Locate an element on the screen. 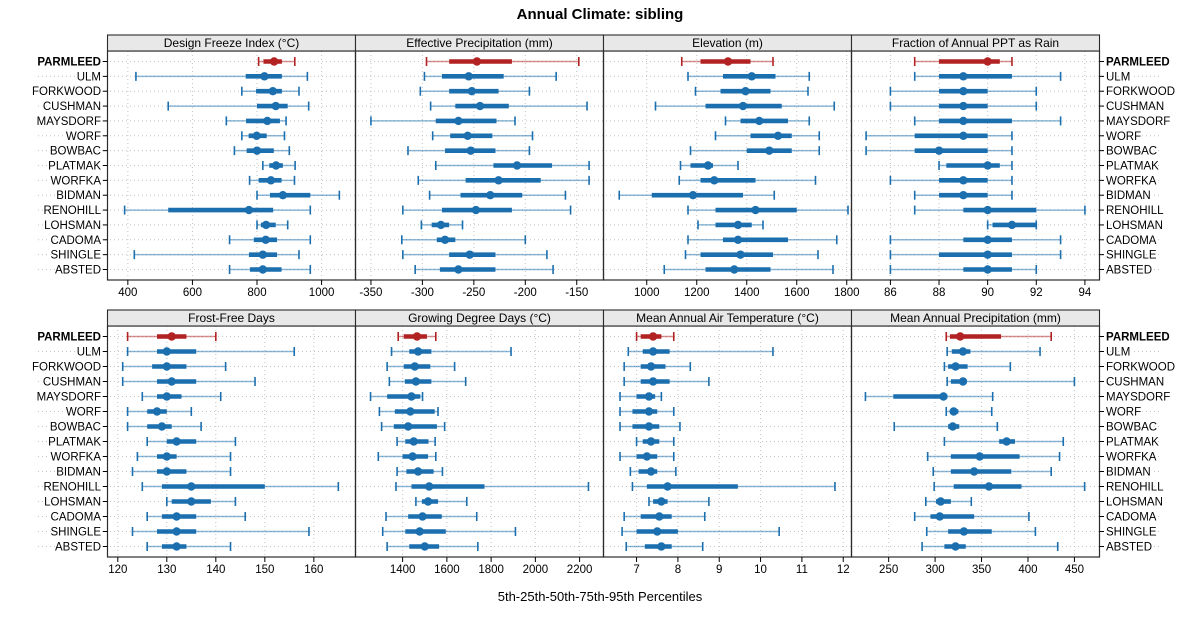 This screenshot has width=1200, height=625. percentile-row-worf is located at coordinates (482, 136).